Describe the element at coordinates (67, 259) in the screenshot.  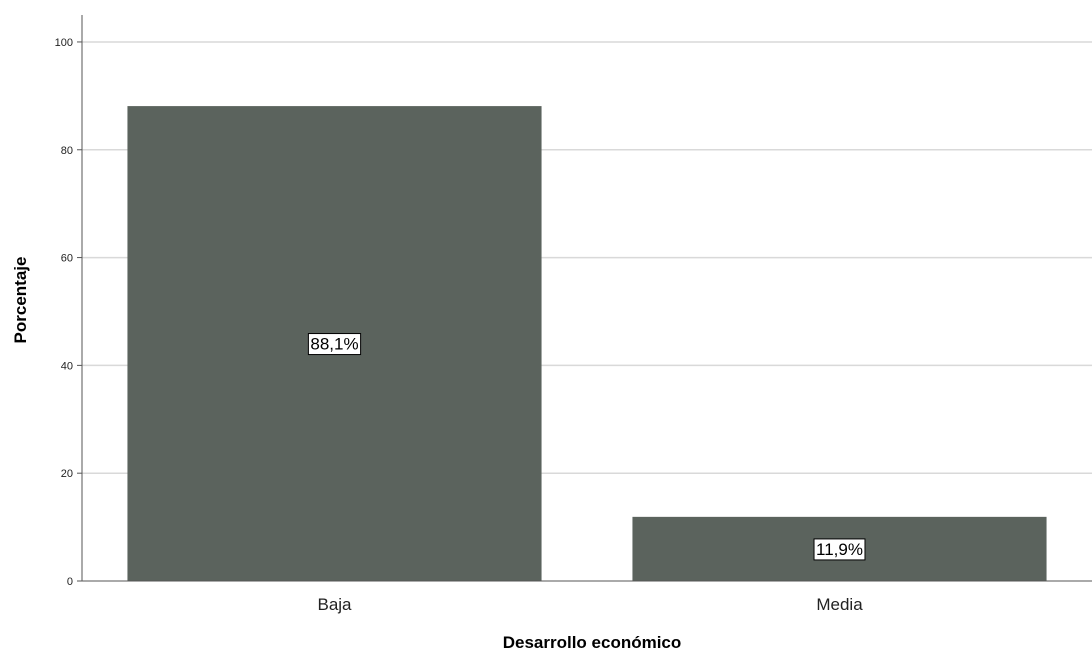
I see `y-tick-label: 60` at that location.